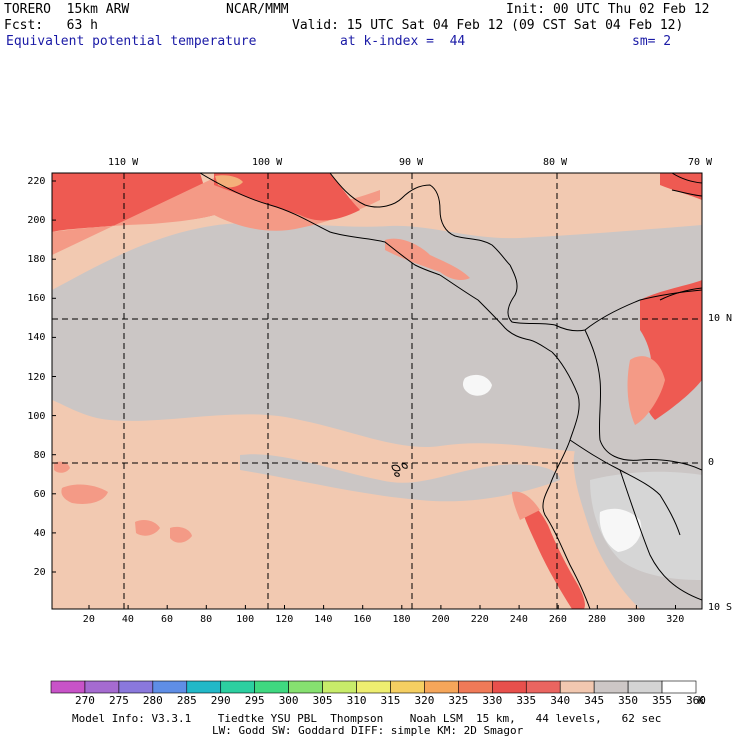  I want to click on forecast-hour: Fcst: 63 h, so click(51, 25).